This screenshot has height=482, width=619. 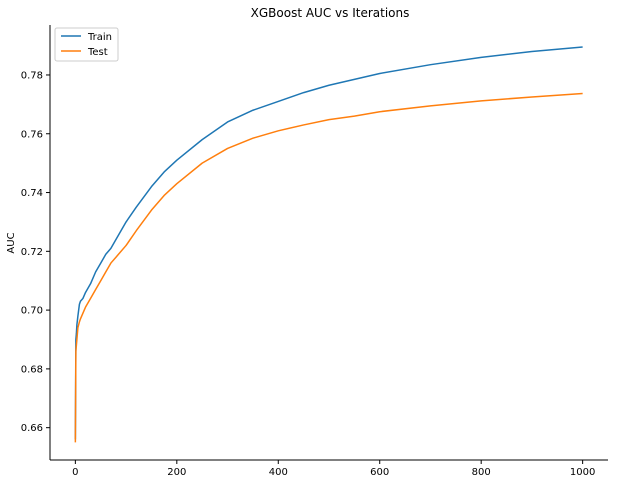 I want to click on y-tick-label: 0.78, so click(x=32, y=75).